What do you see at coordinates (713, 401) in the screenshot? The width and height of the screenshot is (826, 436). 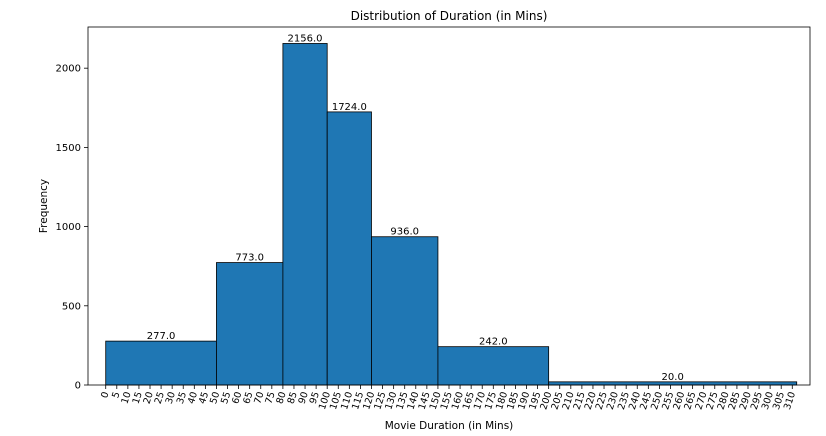 I see `x-tick-label: 275` at bounding box center [713, 401].